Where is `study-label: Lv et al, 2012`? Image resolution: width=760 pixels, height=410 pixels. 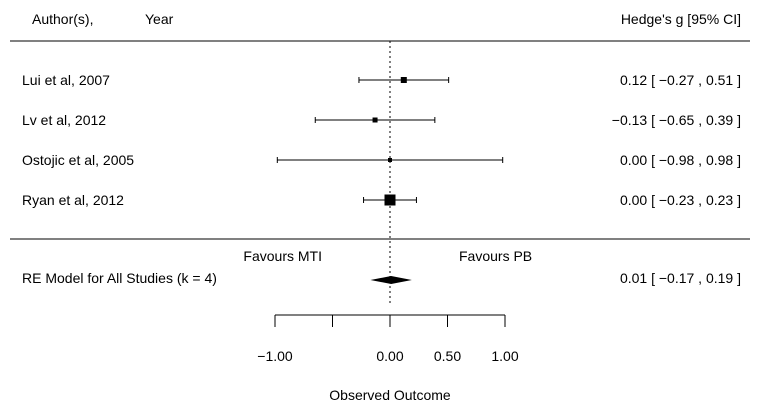
study-label: Lv et al, 2012 is located at coordinates (64, 120).